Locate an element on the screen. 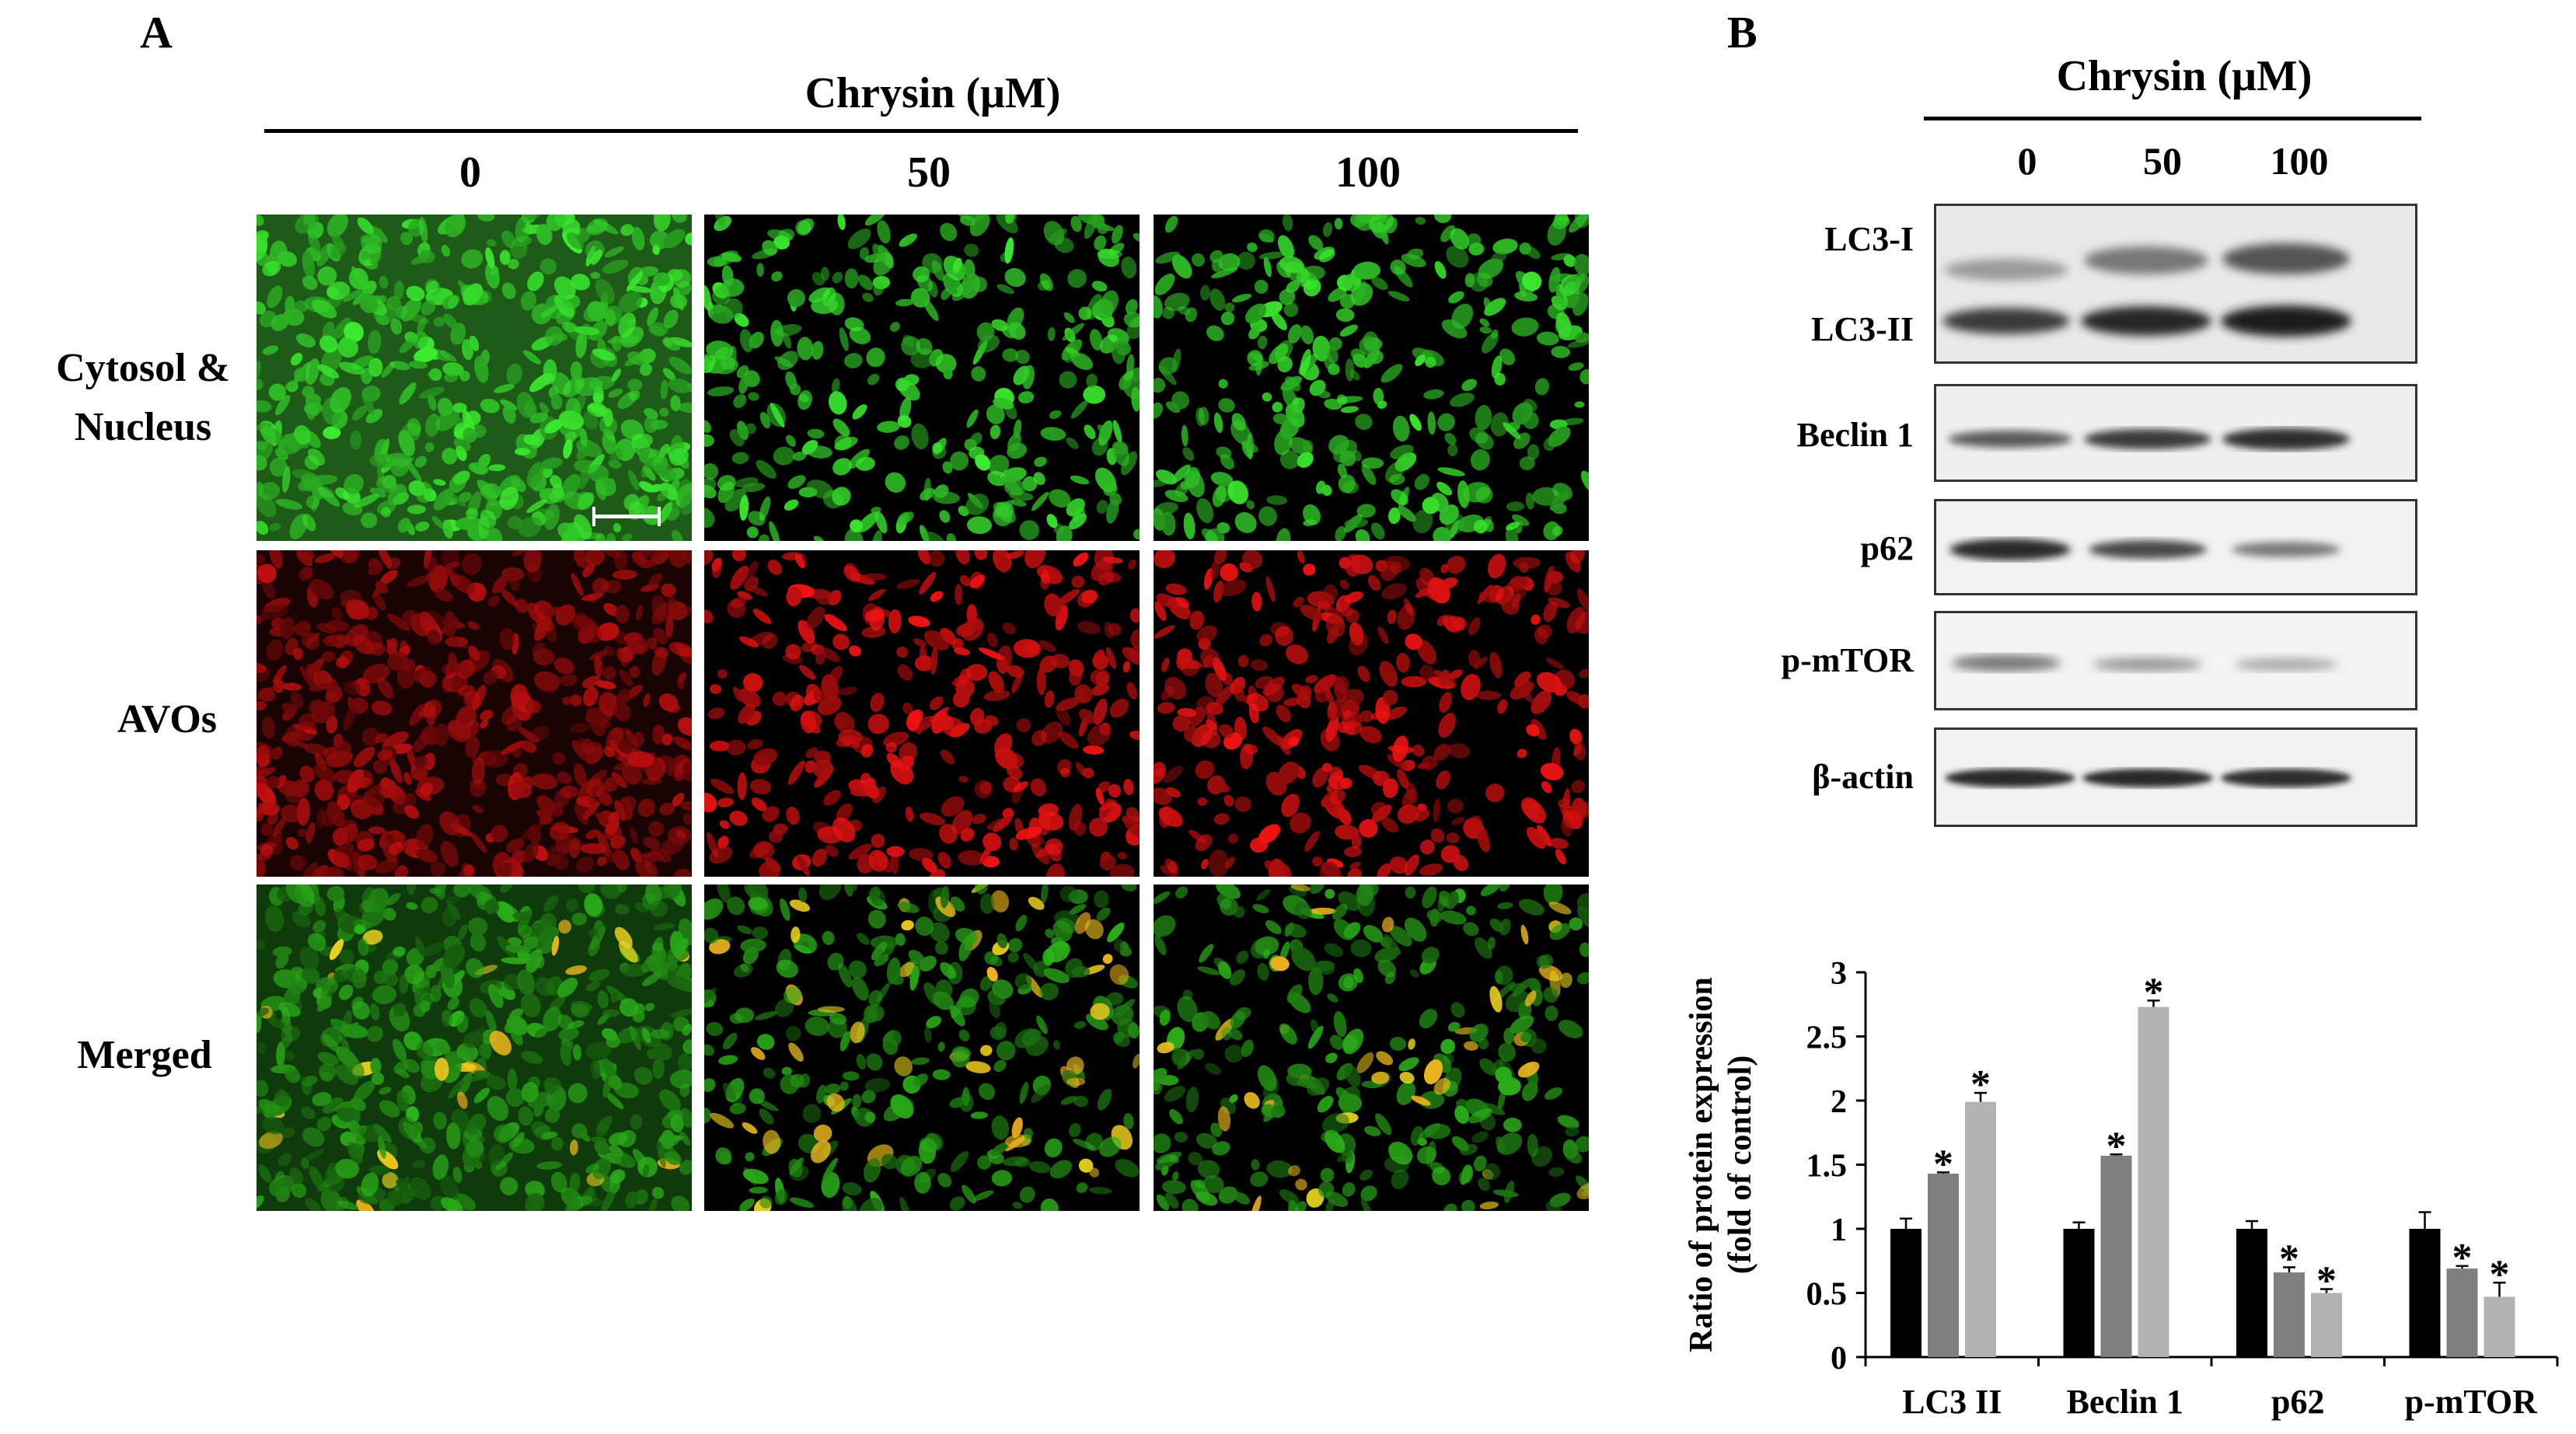  blot-beclin1 is located at coordinates (2176, 433).